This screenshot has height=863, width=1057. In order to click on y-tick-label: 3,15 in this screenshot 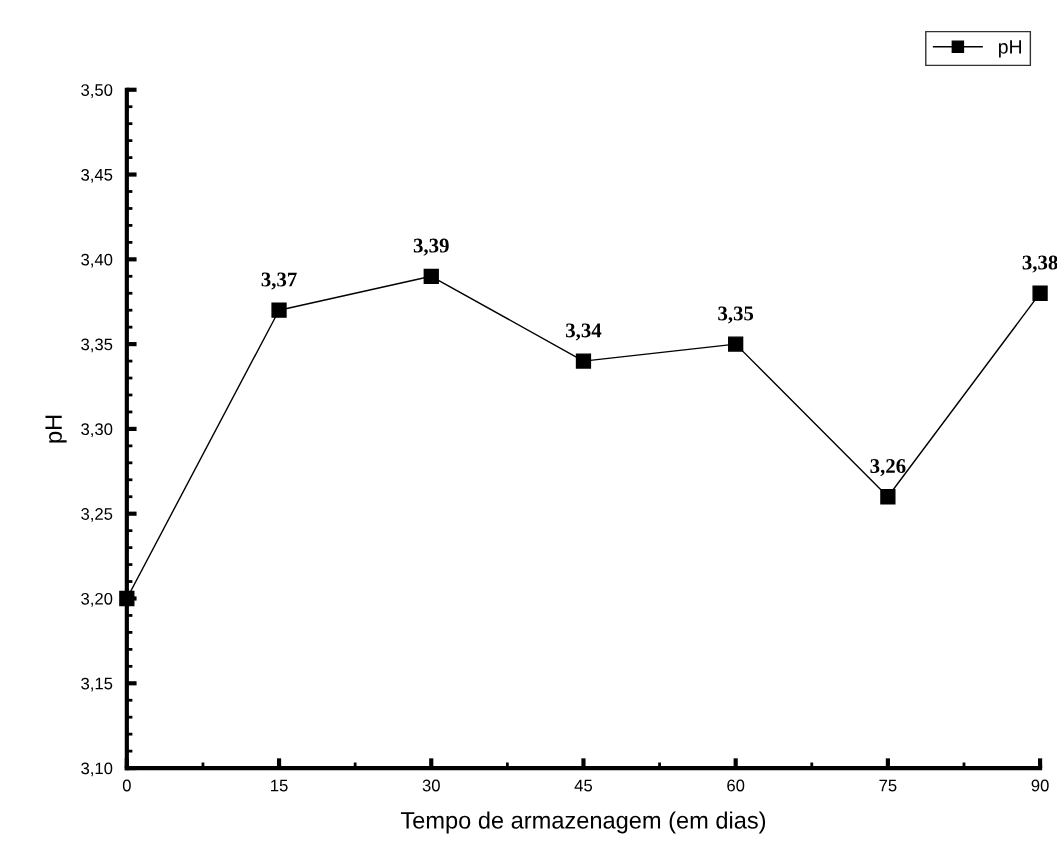, I will do `click(97, 684)`.